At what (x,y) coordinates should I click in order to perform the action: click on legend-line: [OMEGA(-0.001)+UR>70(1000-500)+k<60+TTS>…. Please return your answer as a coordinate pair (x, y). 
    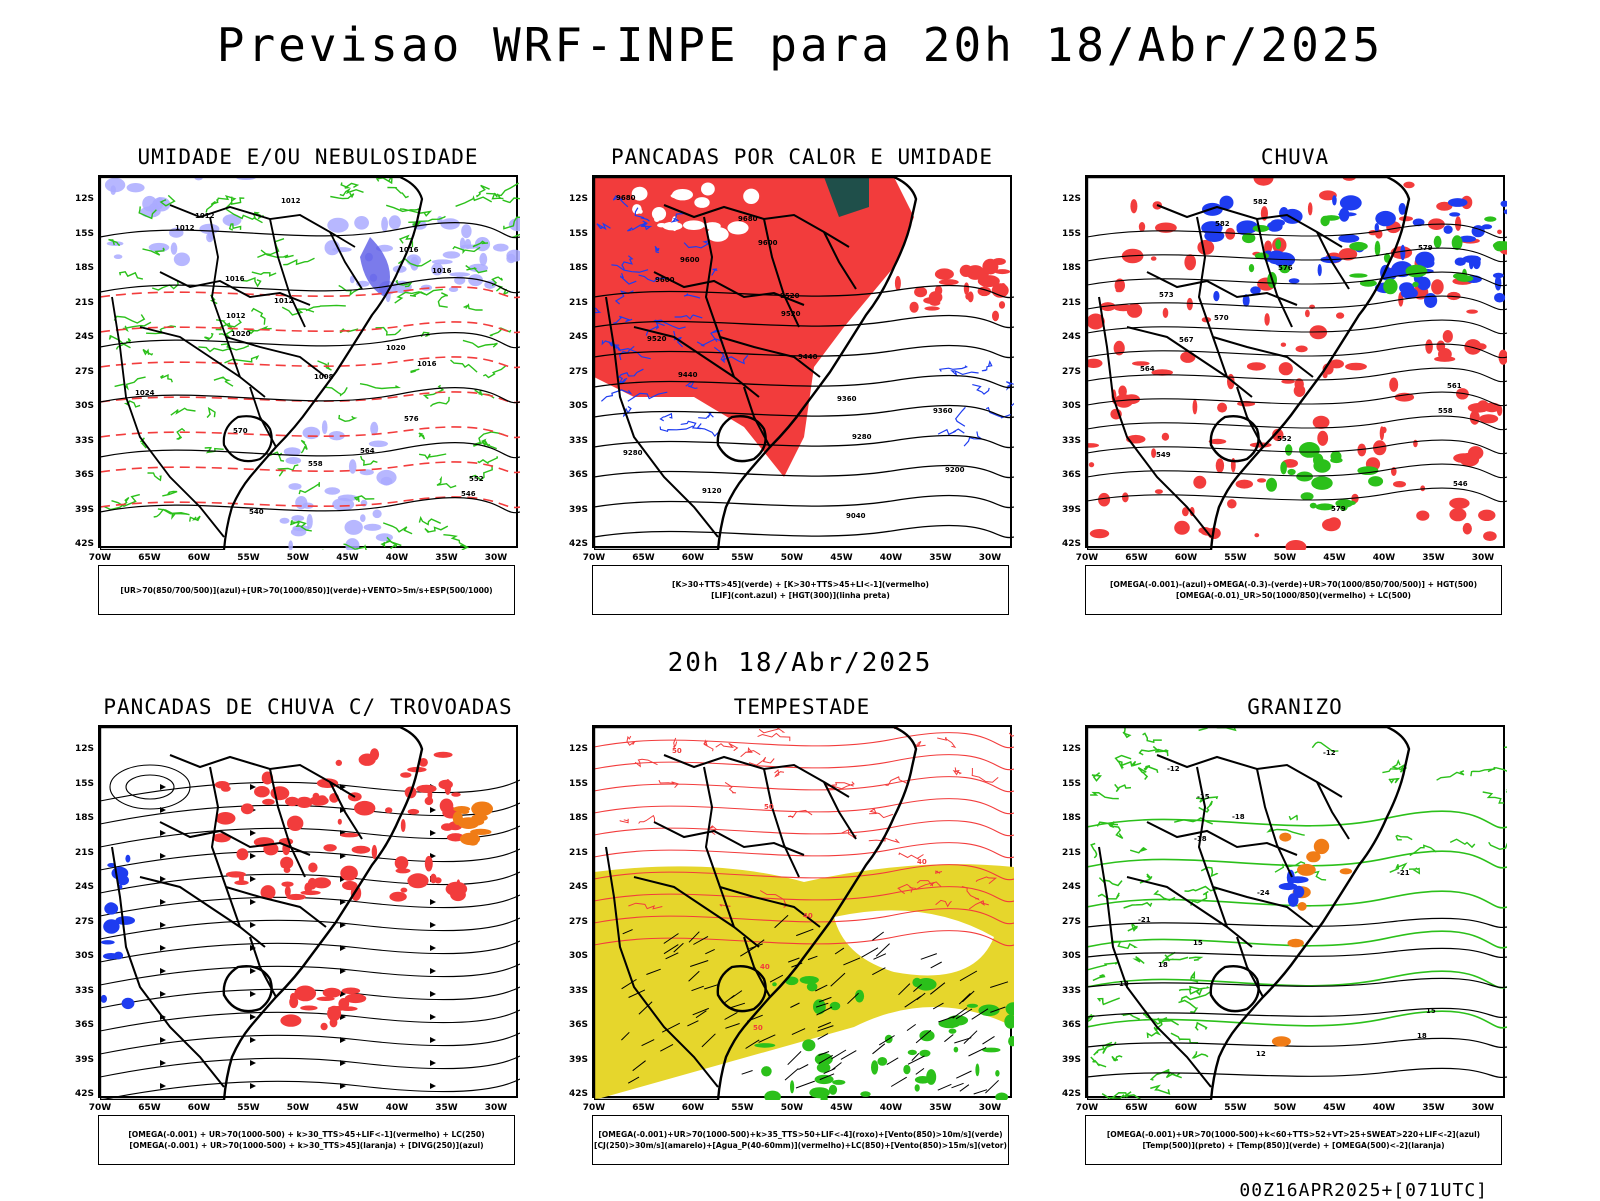
    Looking at the image, I should click on (1293, 1134).